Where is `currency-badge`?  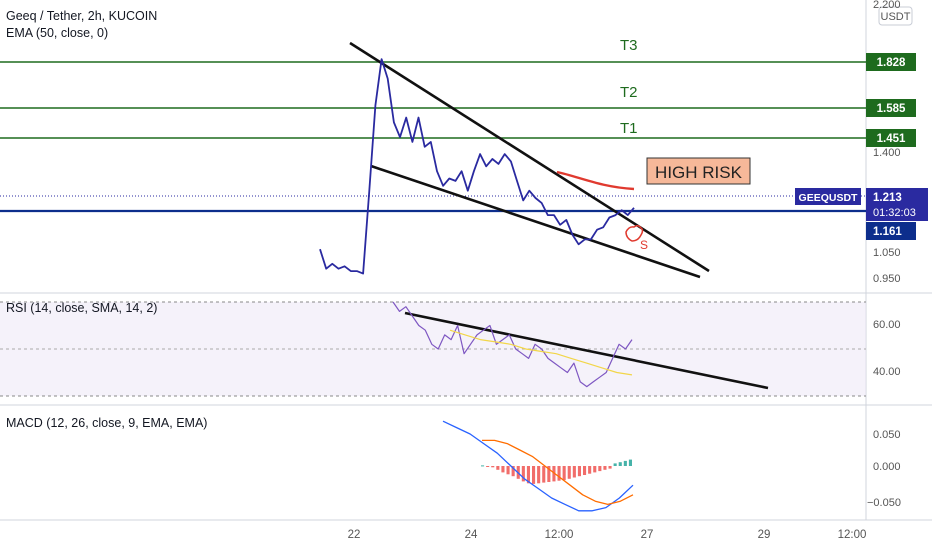 currency-badge is located at coordinates (895, 16).